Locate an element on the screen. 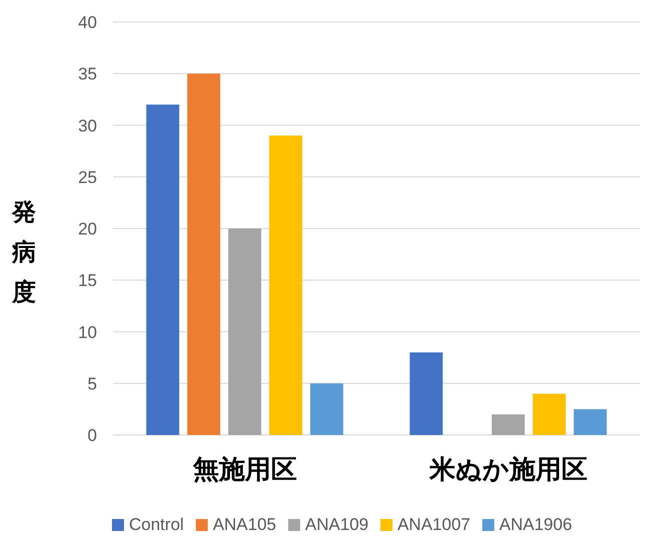 The width and height of the screenshot is (652, 542). legend-label: ANA109 is located at coordinates (336, 524).